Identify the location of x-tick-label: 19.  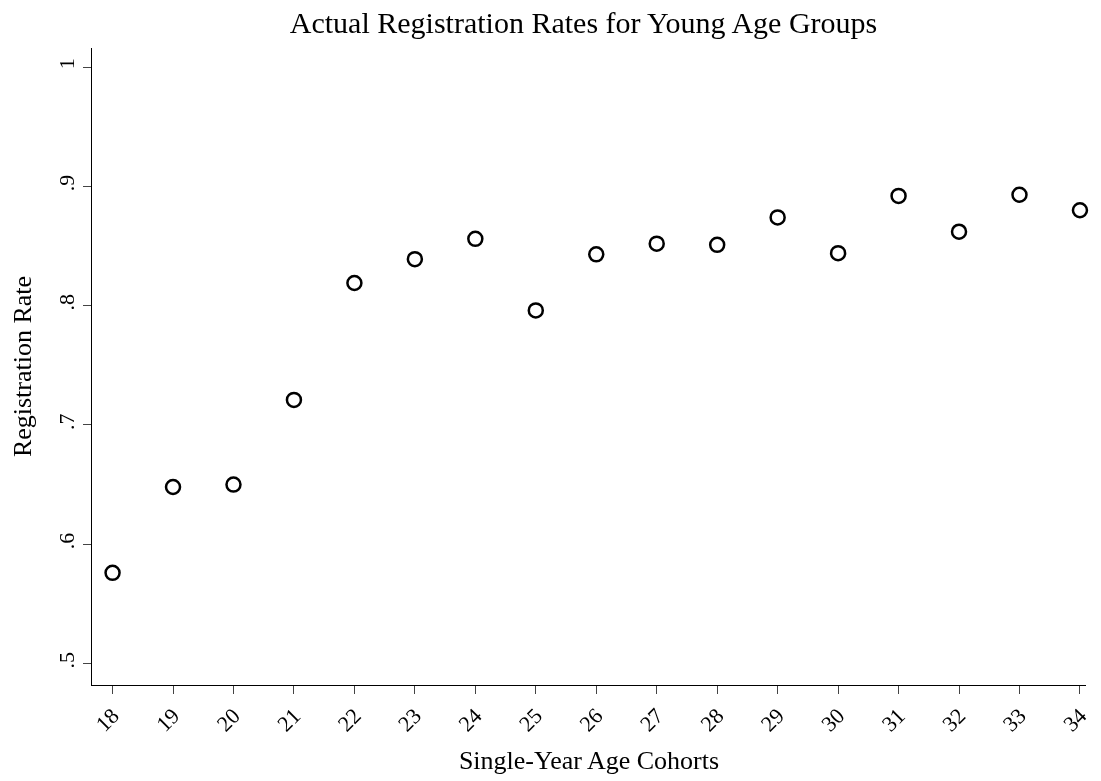
(168, 720).